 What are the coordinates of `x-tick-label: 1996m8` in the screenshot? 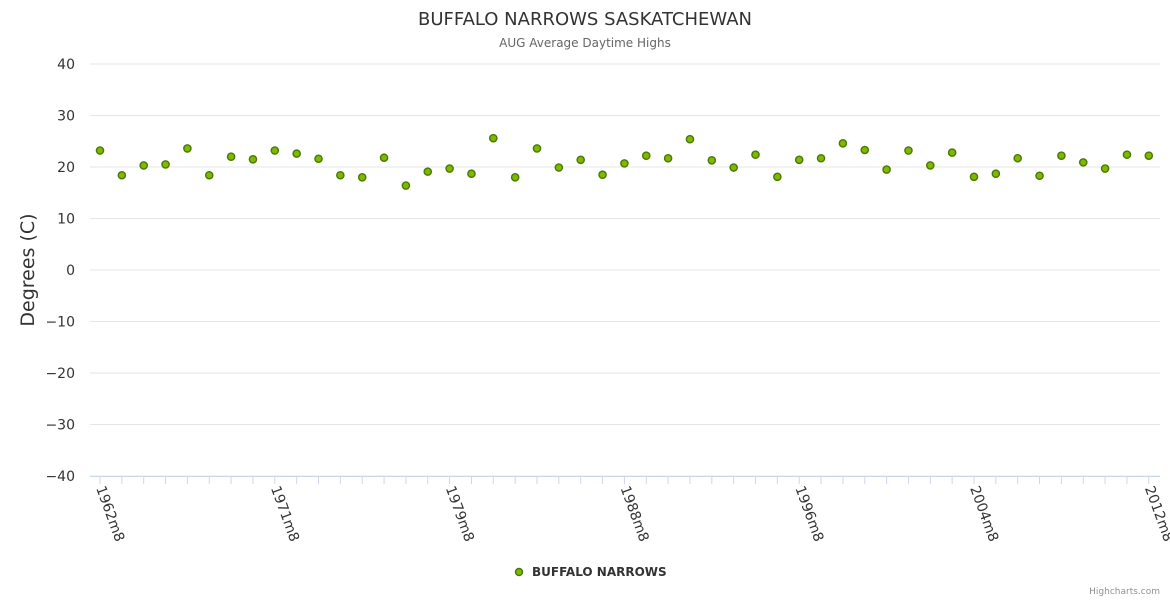 It's located at (808, 514).